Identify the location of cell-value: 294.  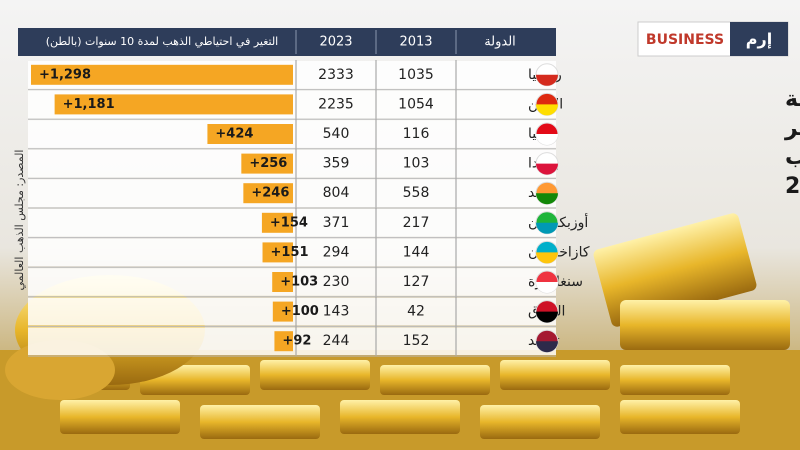
(336, 252).